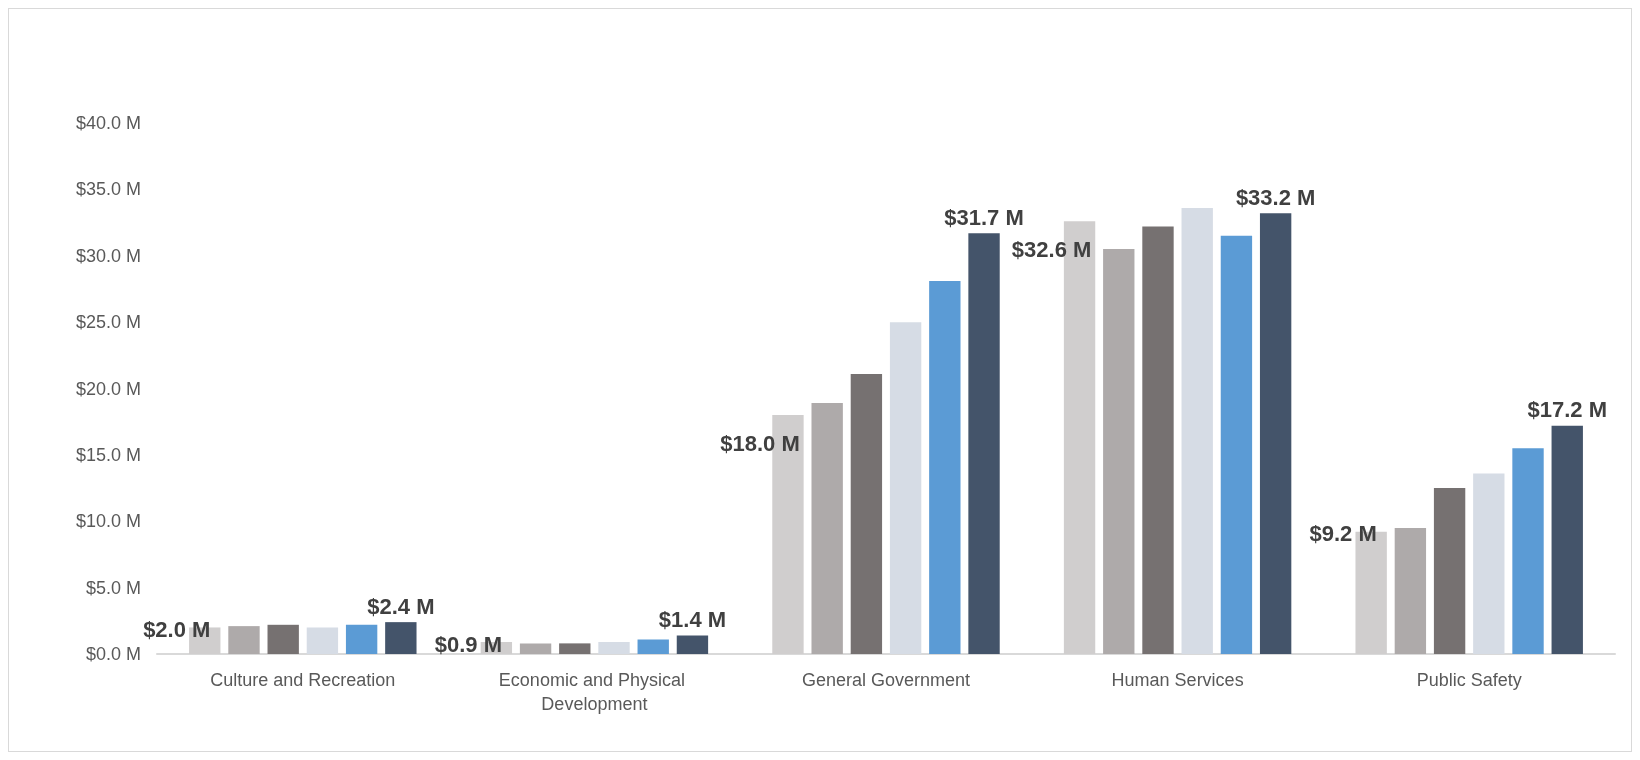 Image resolution: width=1640 pixels, height=760 pixels. Describe the element at coordinates (108, 123) in the screenshot. I see `y-tick-label: $40.0 M` at that location.